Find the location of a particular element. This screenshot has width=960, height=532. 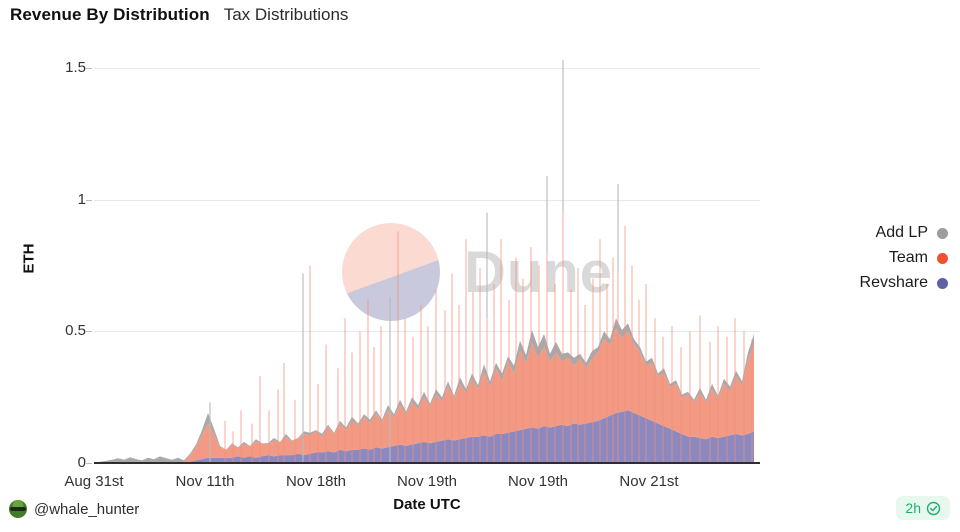

y-tick-label: 0.5 is located at coordinates (75, 331).